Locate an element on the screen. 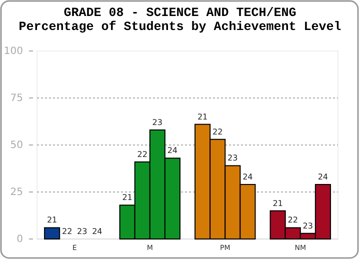  bar is located at coordinates (52, 233).